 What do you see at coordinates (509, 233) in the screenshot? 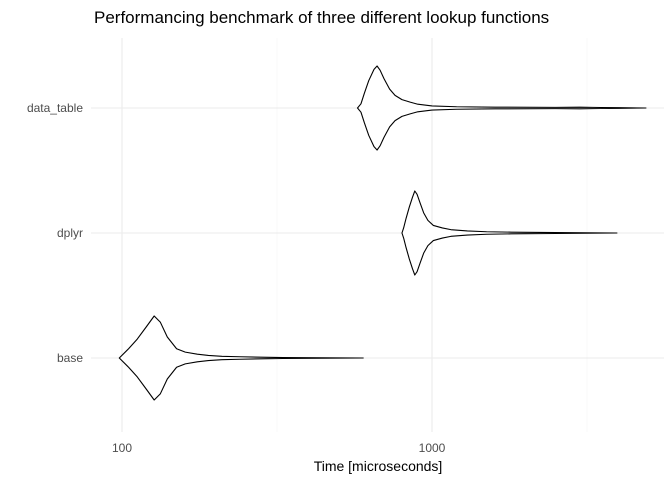
I see `violin-dplyr` at bounding box center [509, 233].